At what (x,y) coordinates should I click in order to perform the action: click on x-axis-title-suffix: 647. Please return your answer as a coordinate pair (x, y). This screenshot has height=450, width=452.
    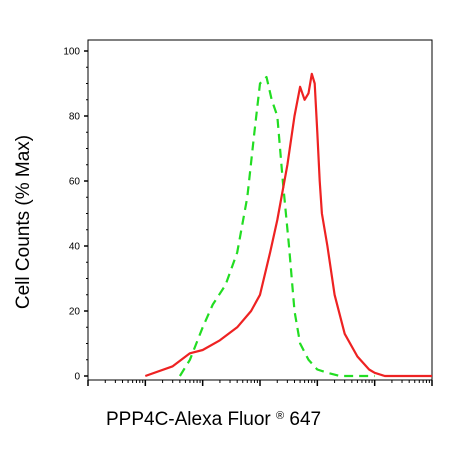
    Looking at the image, I should click on (305, 419).